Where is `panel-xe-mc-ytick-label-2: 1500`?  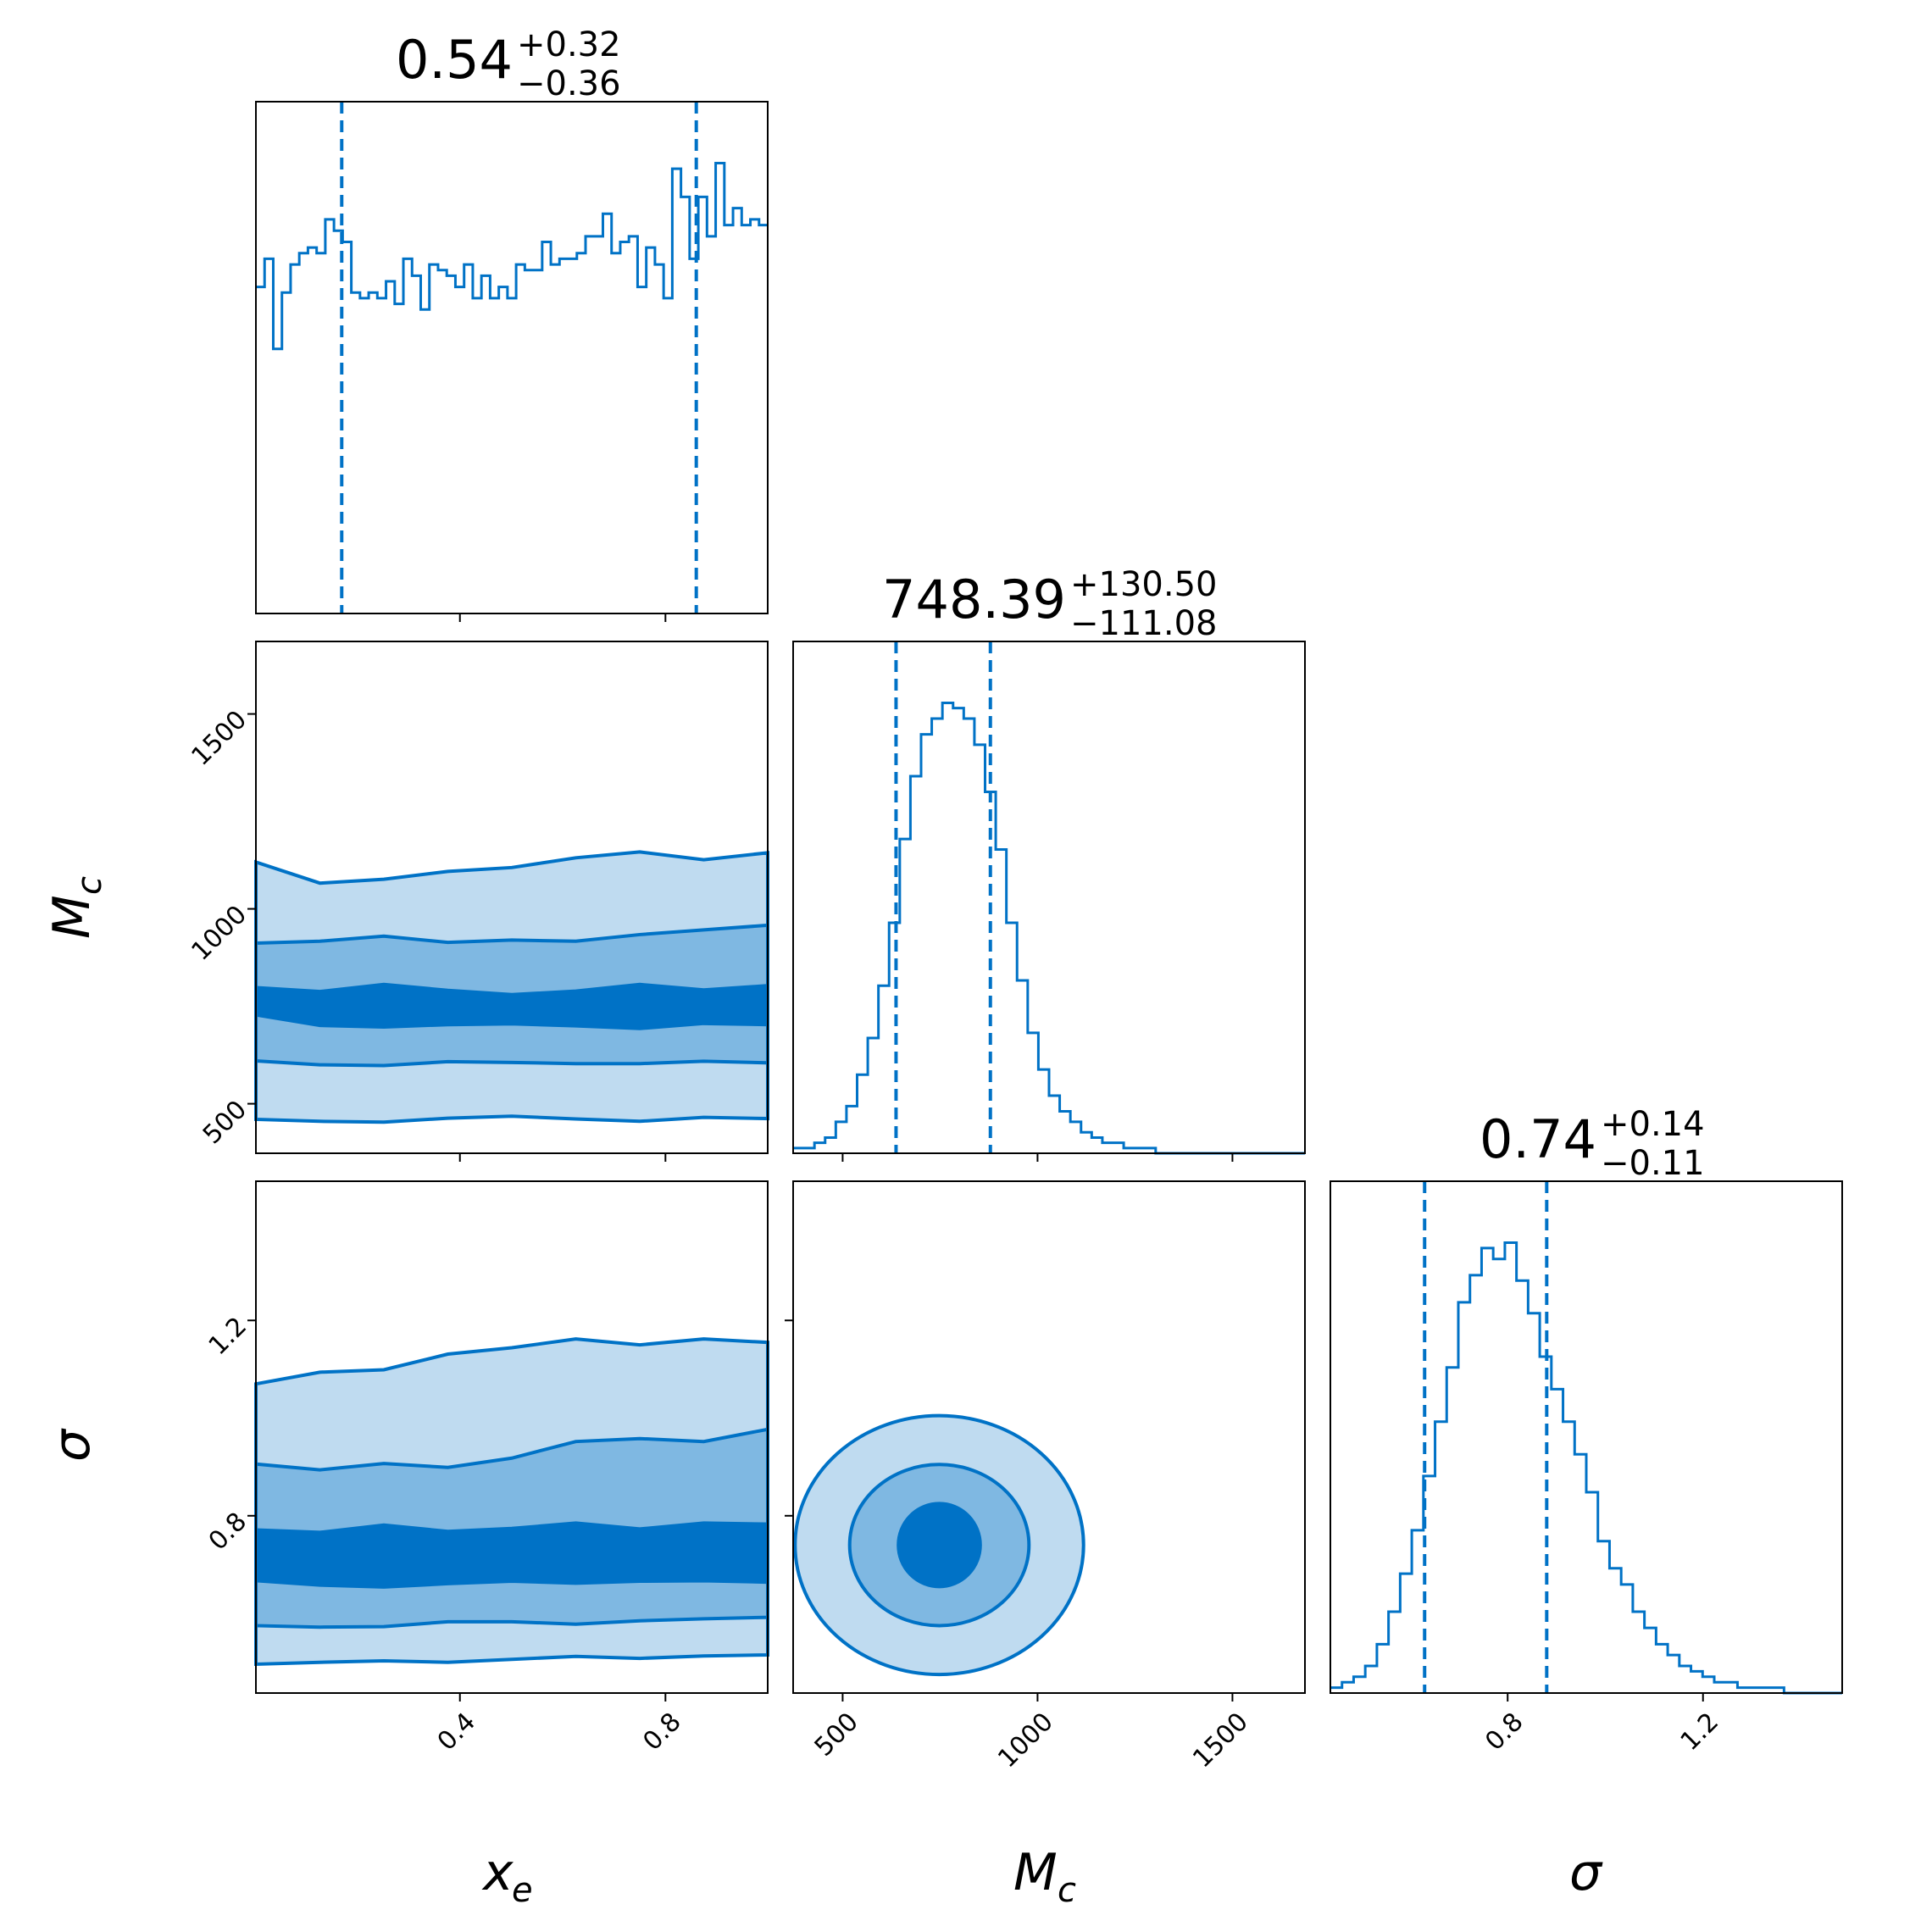
panel-xe-mc-ytick-label-2: 1500 is located at coordinates (219, 738).